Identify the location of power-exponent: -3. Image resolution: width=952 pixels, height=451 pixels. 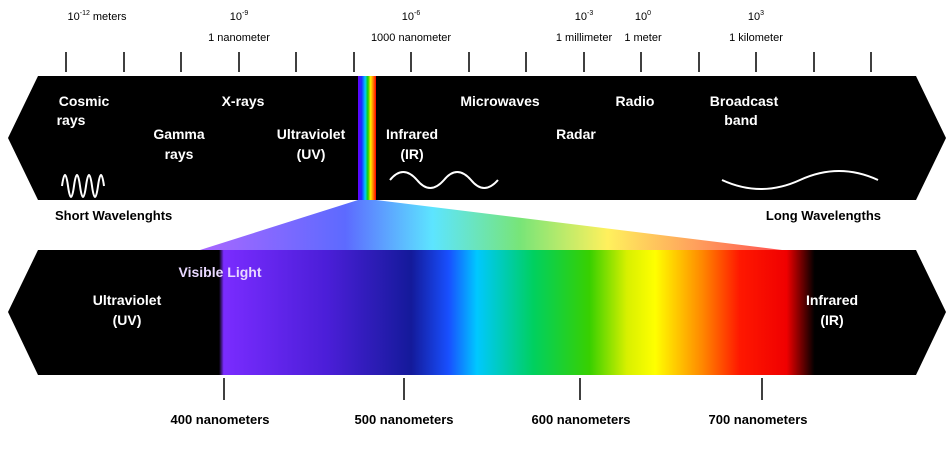
(590, 13).